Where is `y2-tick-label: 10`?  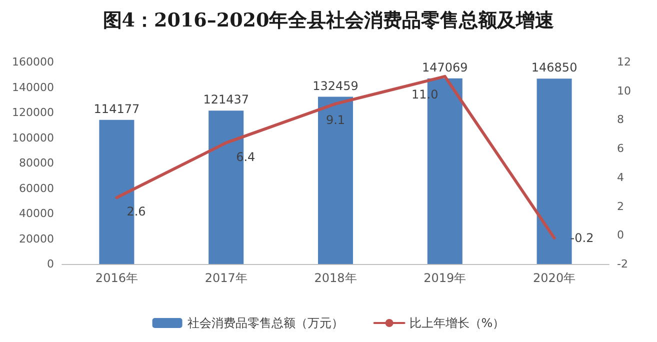 y2-tick-label: 10 is located at coordinates (624, 91).